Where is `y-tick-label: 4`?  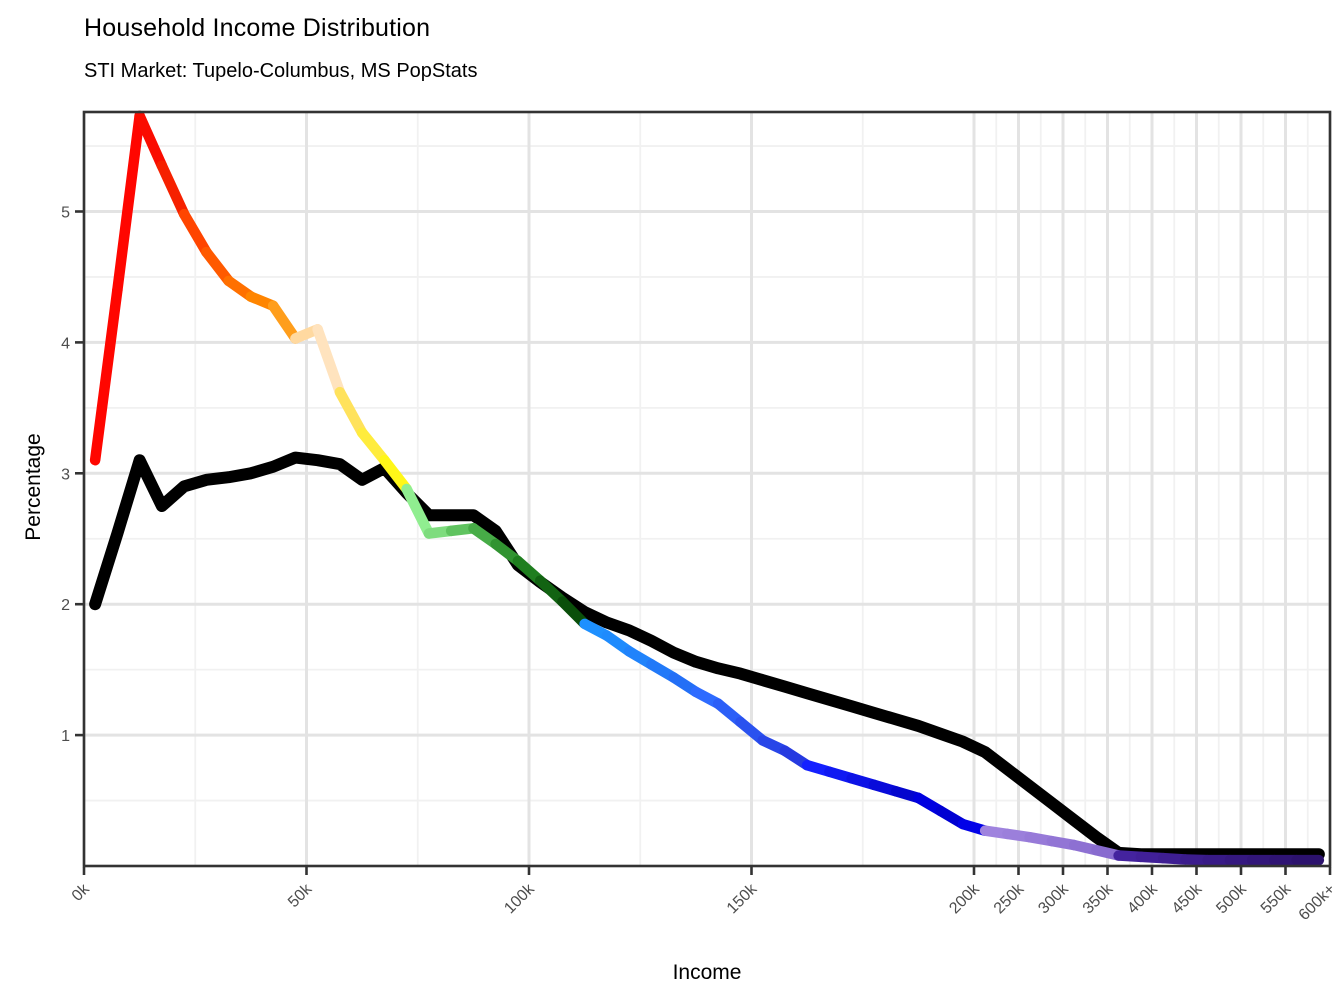 y-tick-label: 4 is located at coordinates (65, 343).